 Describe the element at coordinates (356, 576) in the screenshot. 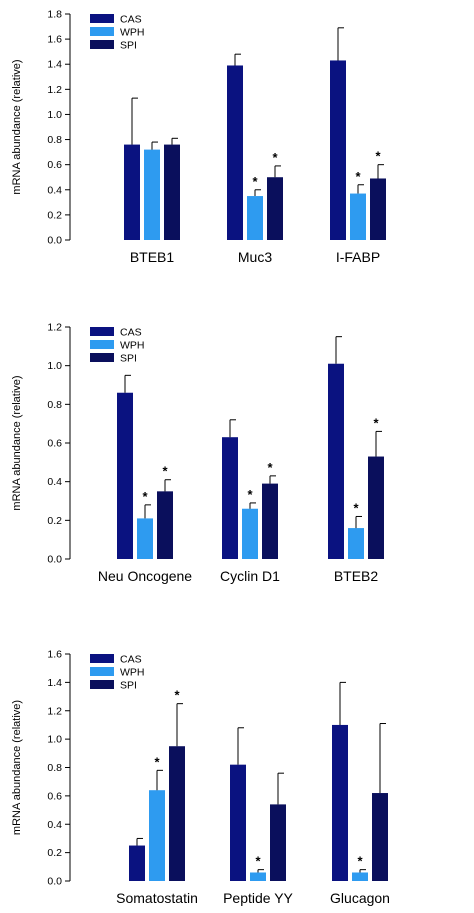

I see `x-category-label: BTEB2` at that location.